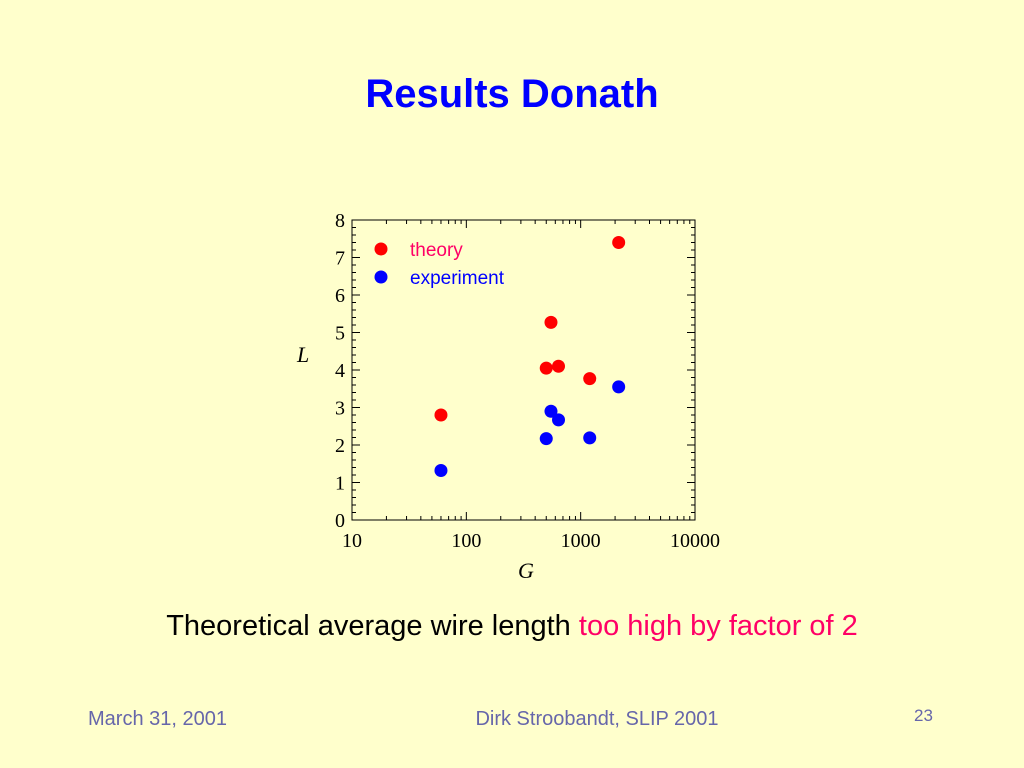  I want to click on legend-marker-experiment, so click(381, 277).